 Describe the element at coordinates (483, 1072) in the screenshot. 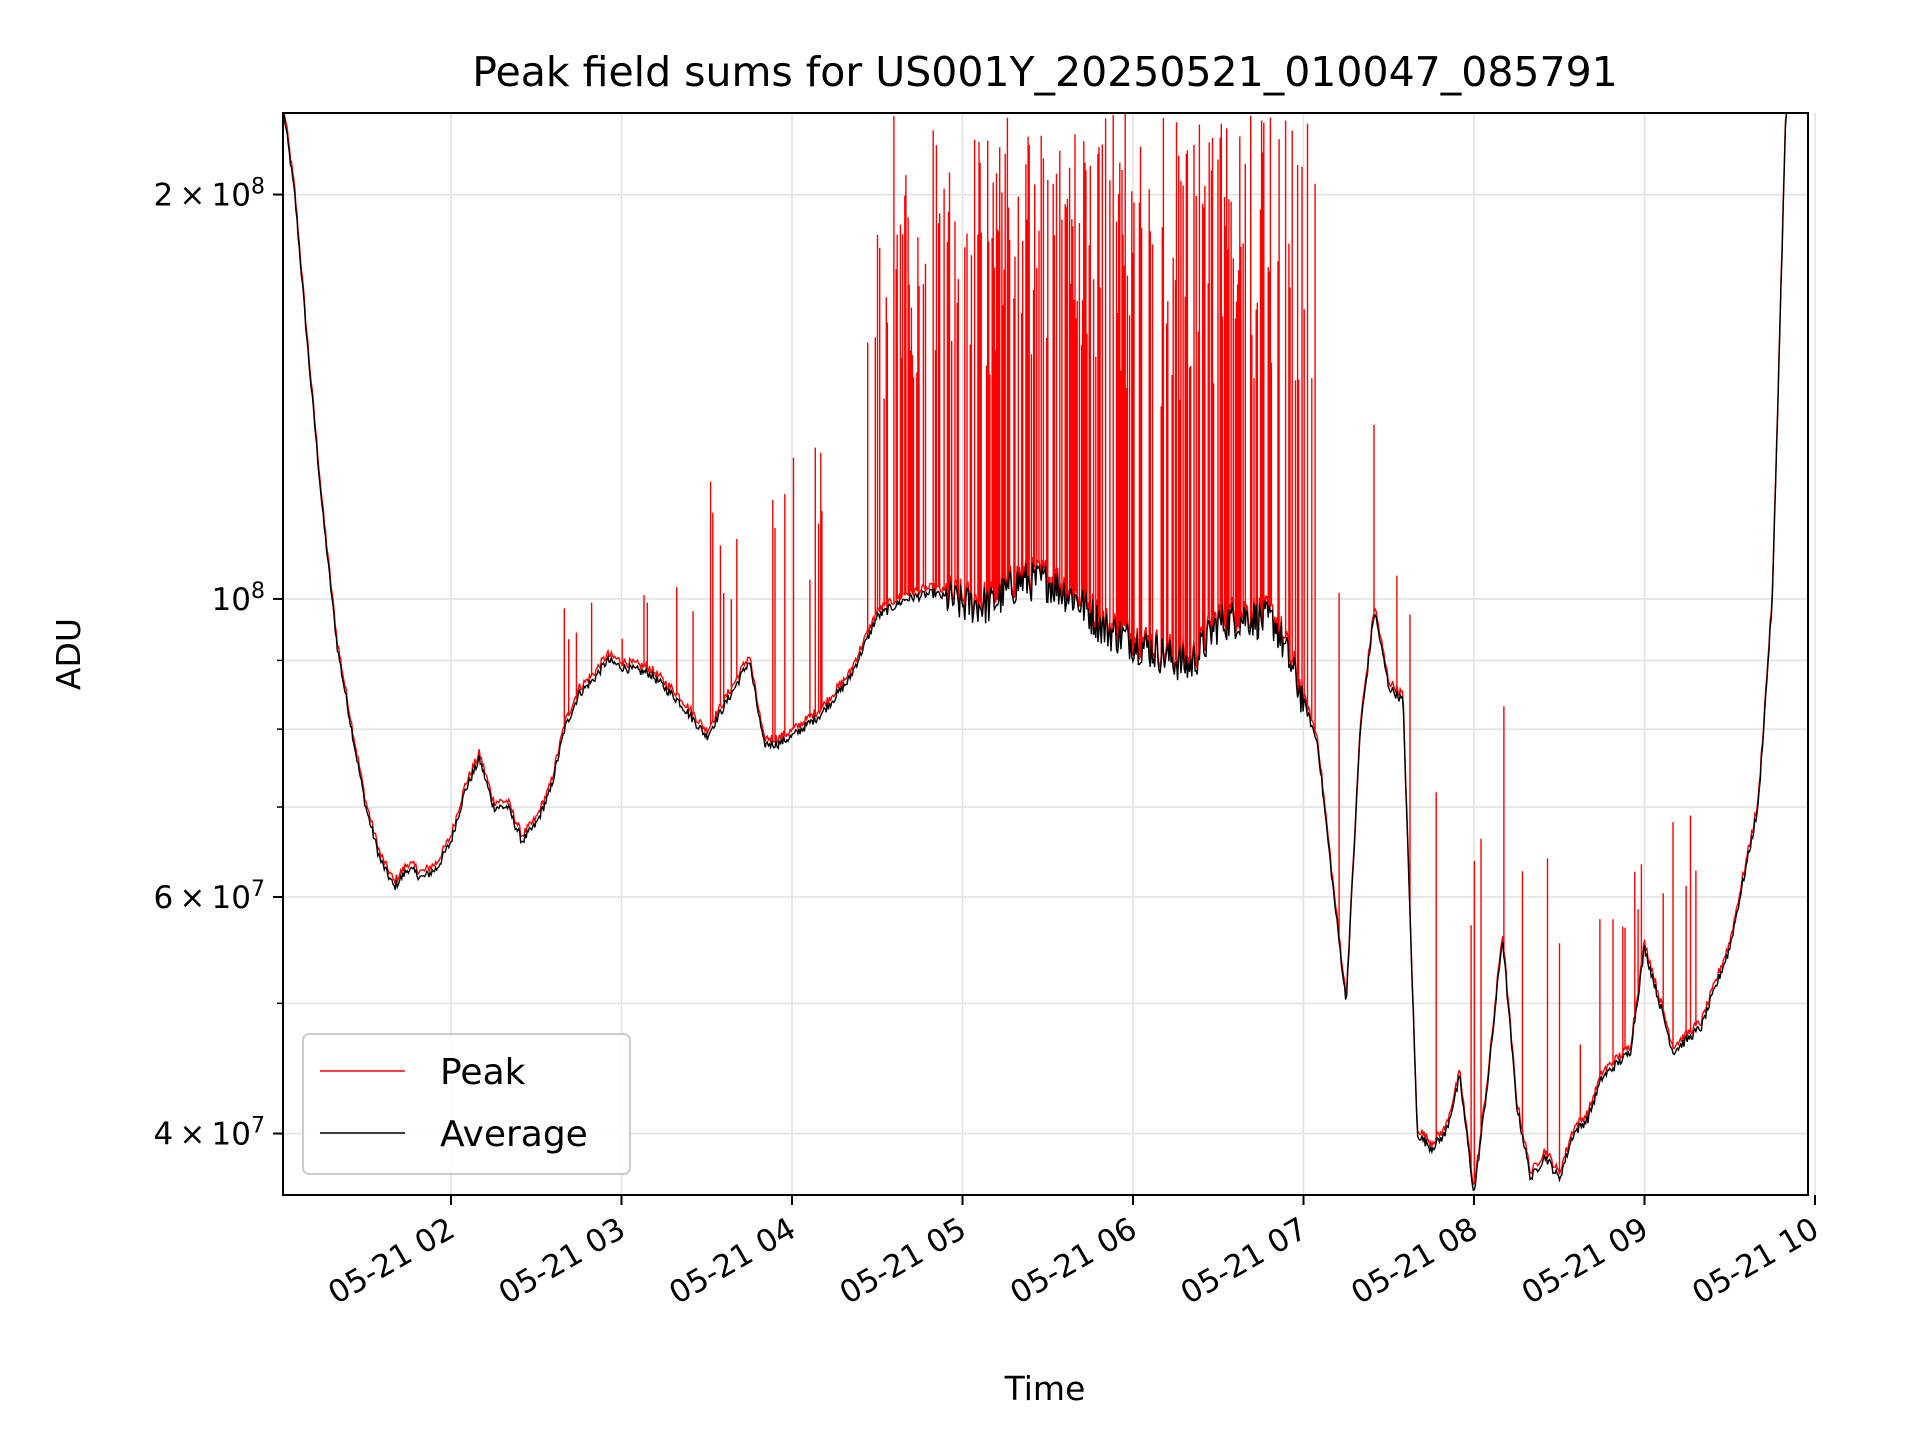

I see `legend-label-peak: Peak` at that location.